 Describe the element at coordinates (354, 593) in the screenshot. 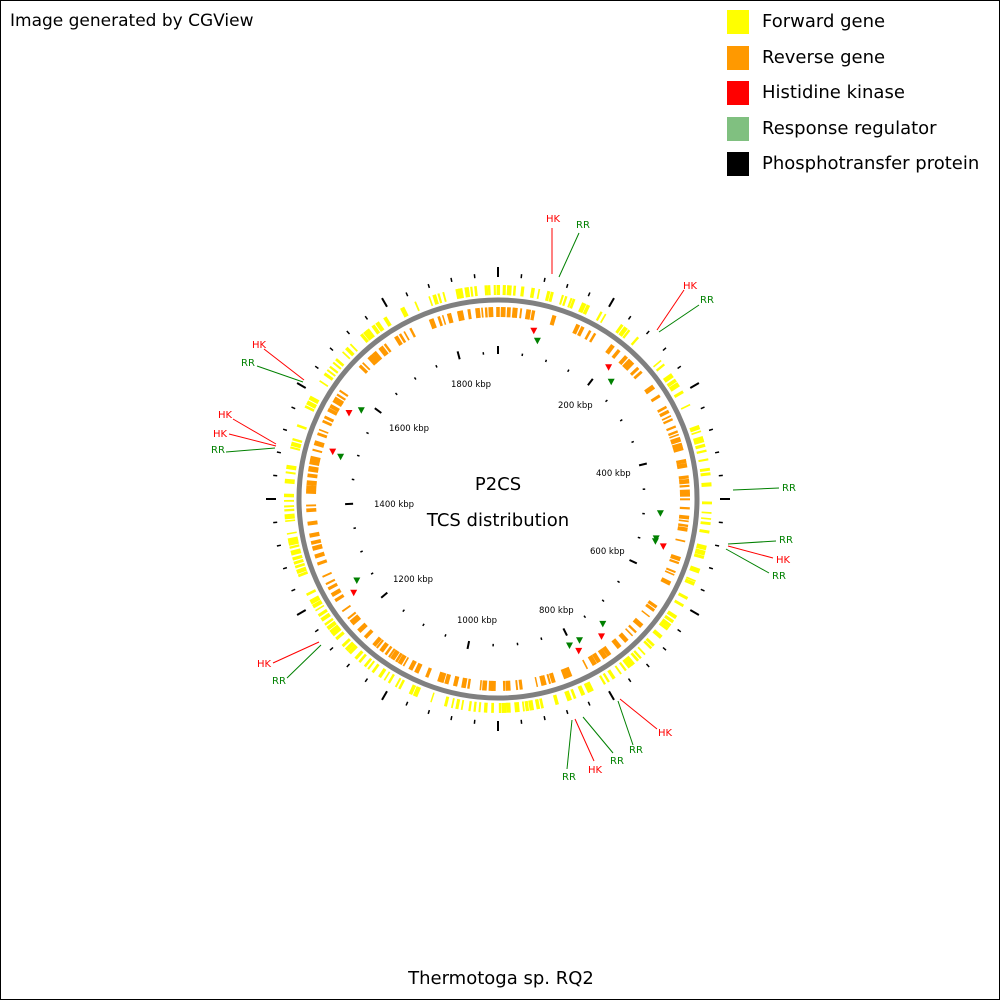

I see `histidine-kinase-marker` at that location.